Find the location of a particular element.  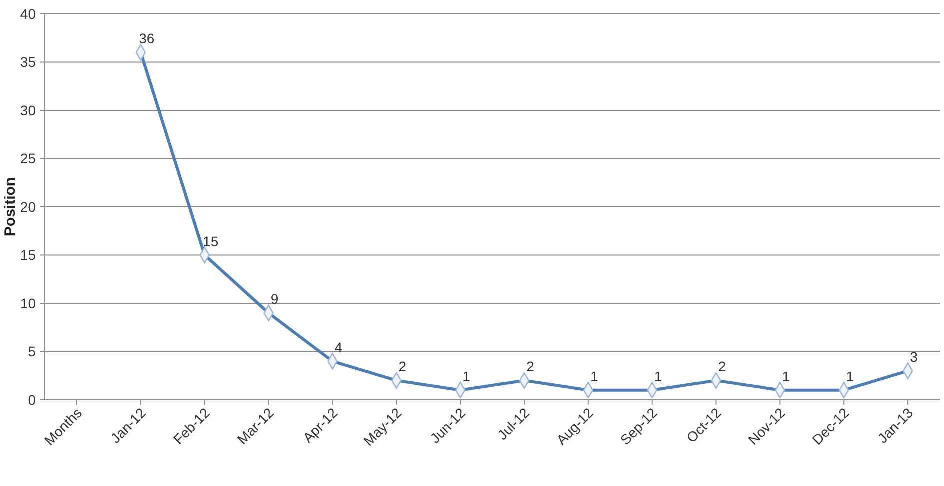

y-tick-label: 35 is located at coordinates (28, 62).